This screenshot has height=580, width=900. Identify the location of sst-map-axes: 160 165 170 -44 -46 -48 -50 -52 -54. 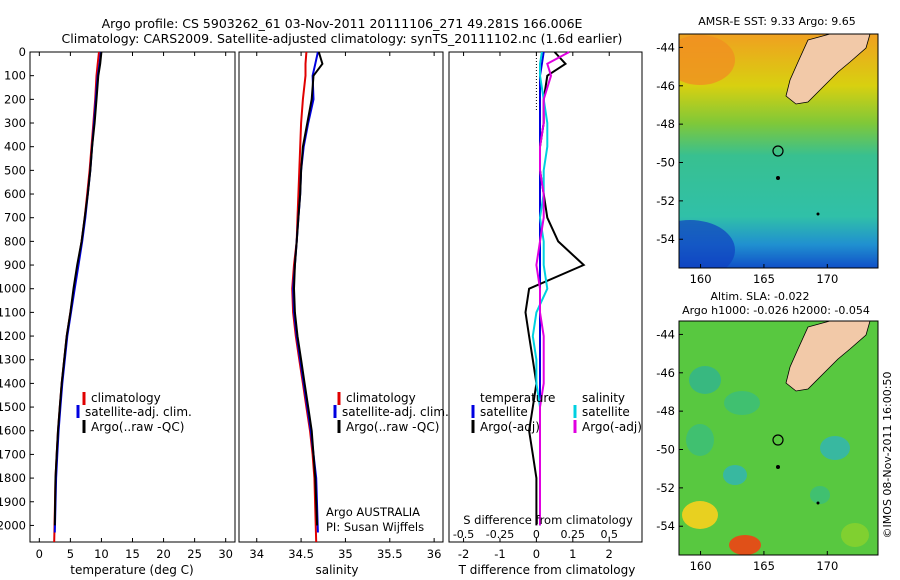
(747, 163).